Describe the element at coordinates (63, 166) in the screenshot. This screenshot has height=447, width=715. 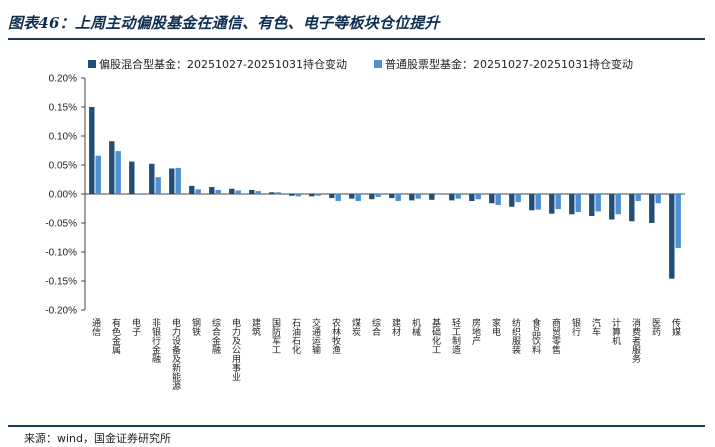
I see `y-tick-label: 0.05%` at that location.